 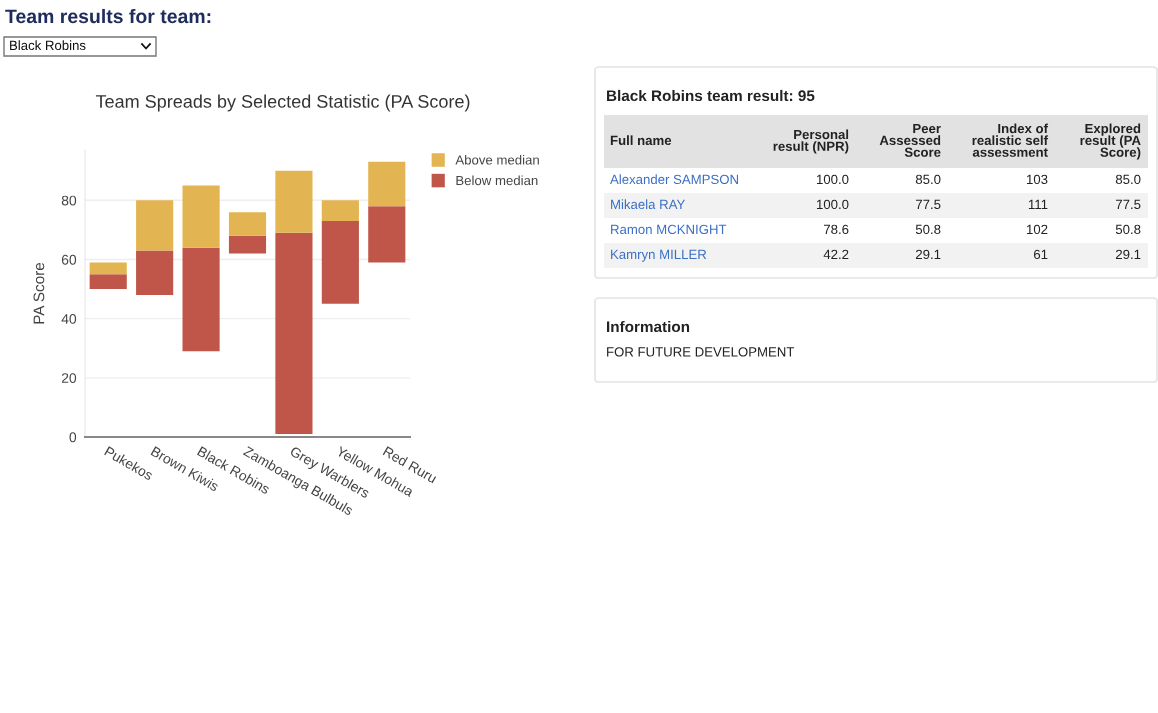 What do you see at coordinates (48, 45) in the screenshot?
I see `text: Black Robins` at bounding box center [48, 45].